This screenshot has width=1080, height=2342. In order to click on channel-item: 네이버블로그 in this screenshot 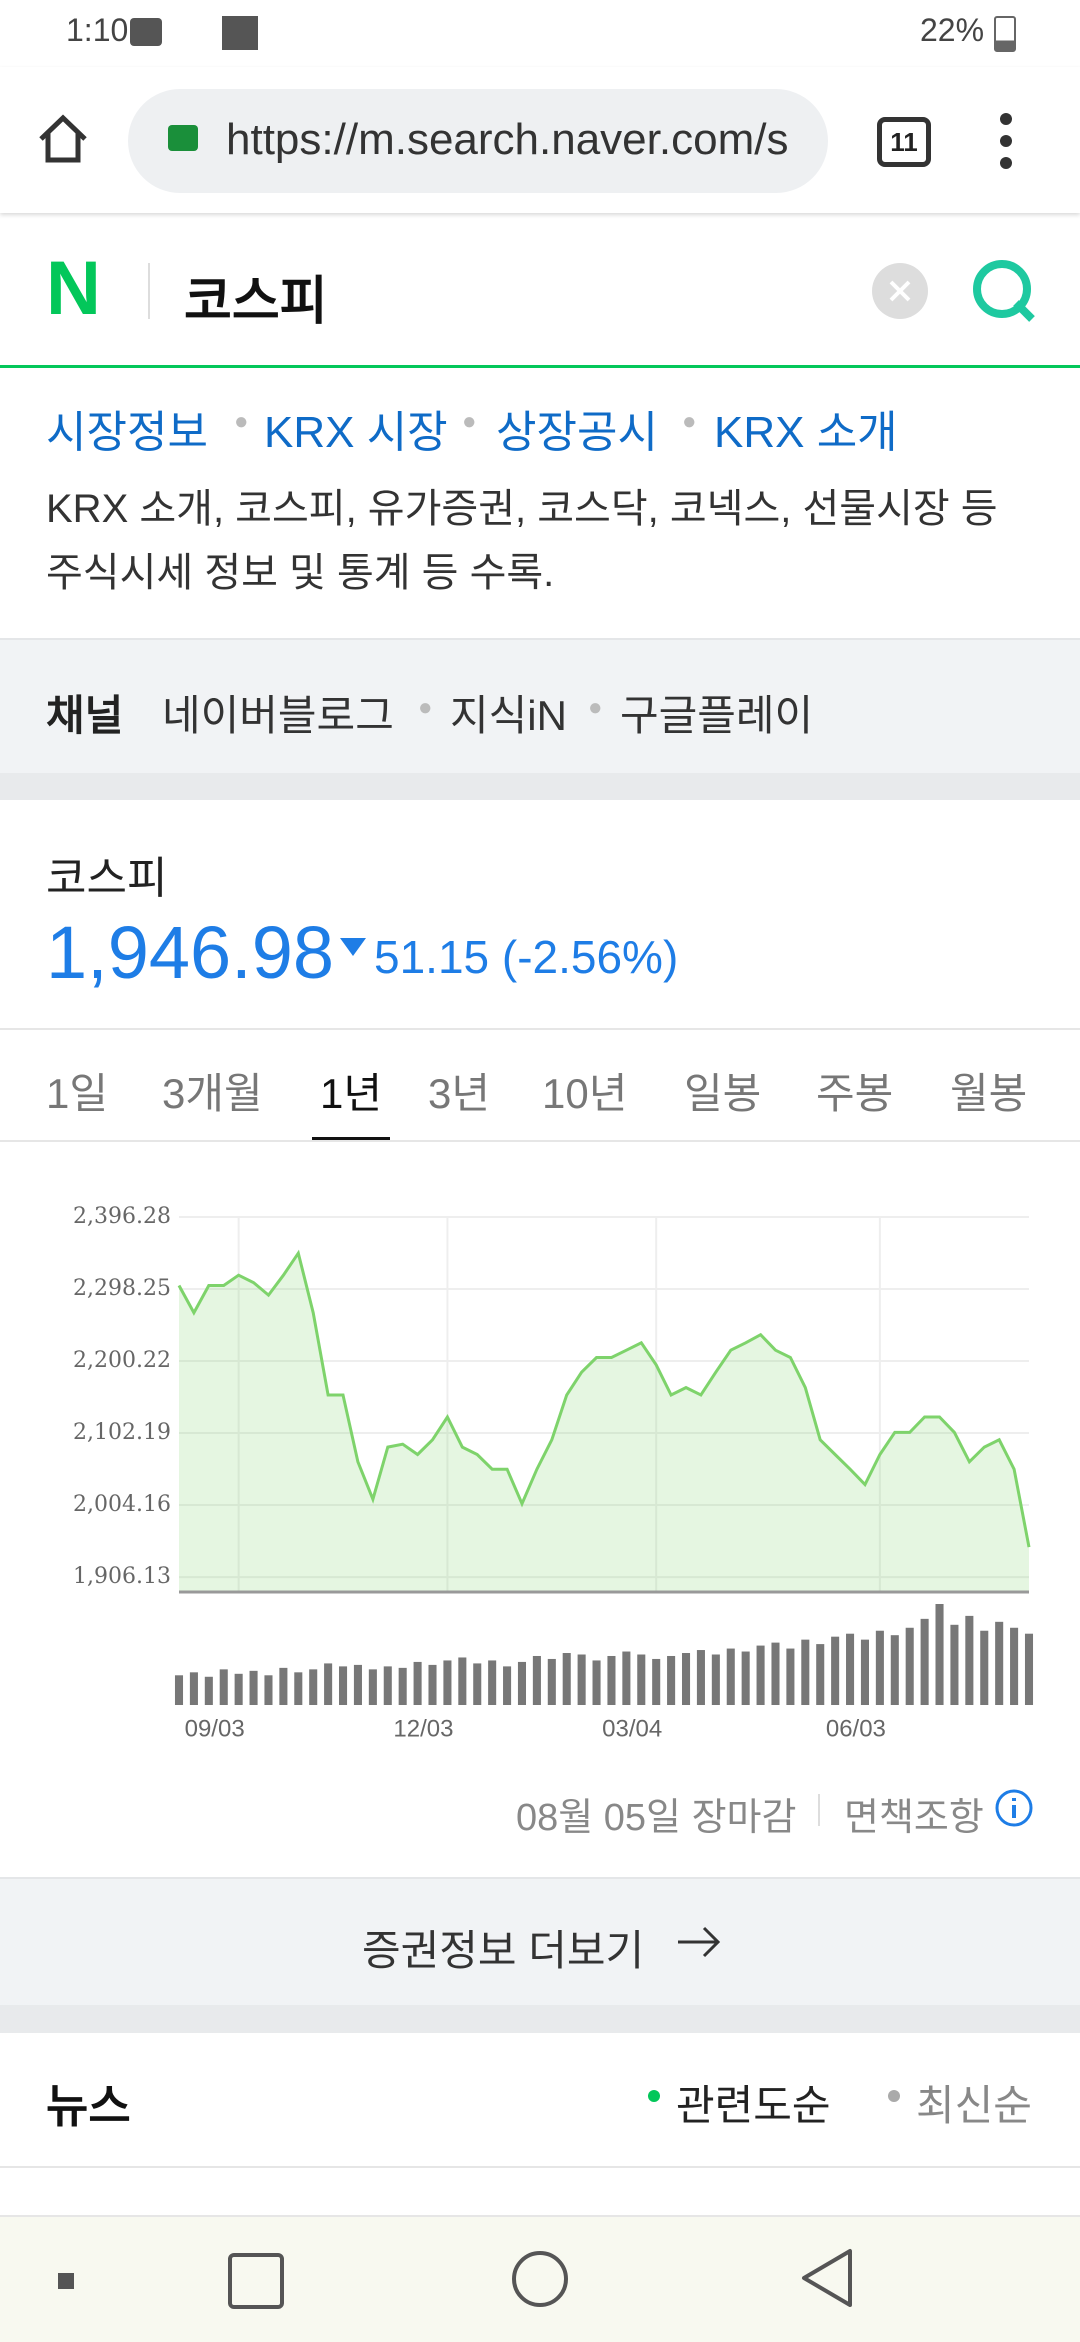, I will do `click(278, 715)`.